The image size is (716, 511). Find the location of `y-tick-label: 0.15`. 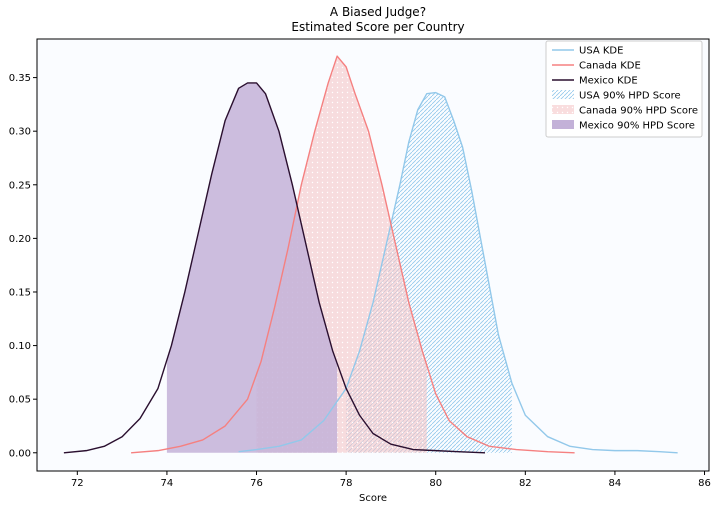

y-tick-label: 0.15 is located at coordinates (20, 292).